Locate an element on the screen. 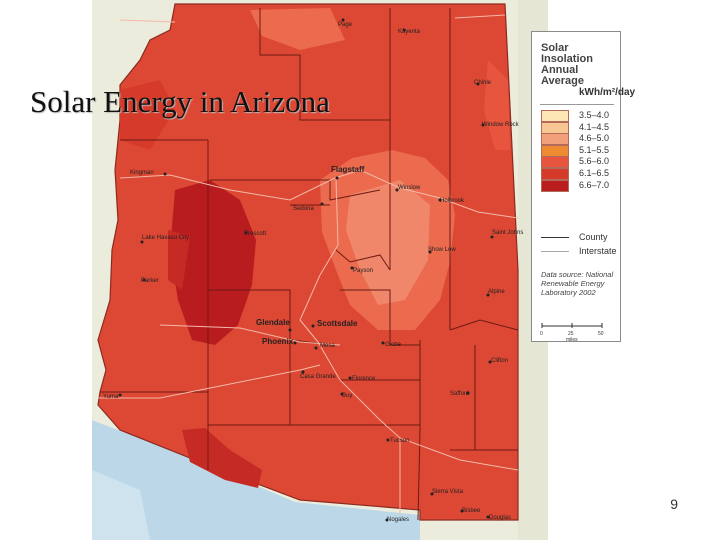 The width and height of the screenshot is (720, 540). city-label: Douglas is located at coordinates (500, 518).